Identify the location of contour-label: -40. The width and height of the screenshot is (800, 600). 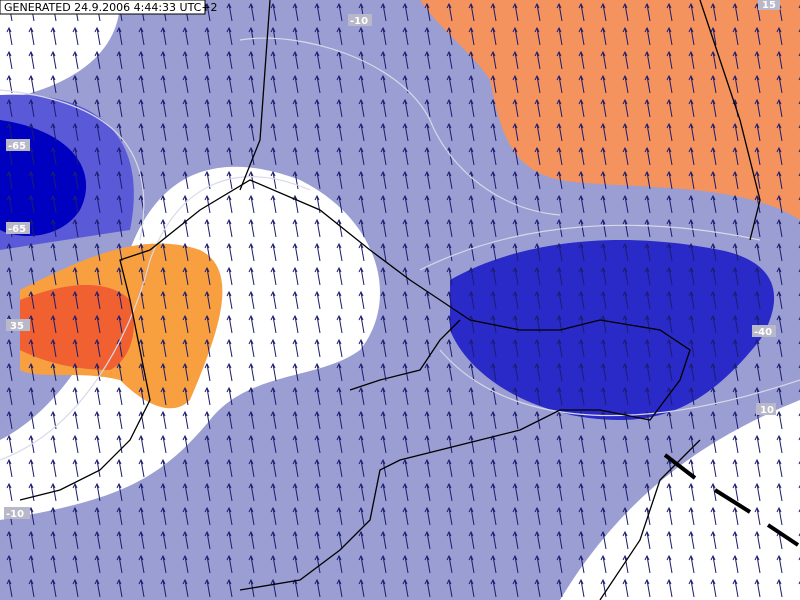
(763, 332).